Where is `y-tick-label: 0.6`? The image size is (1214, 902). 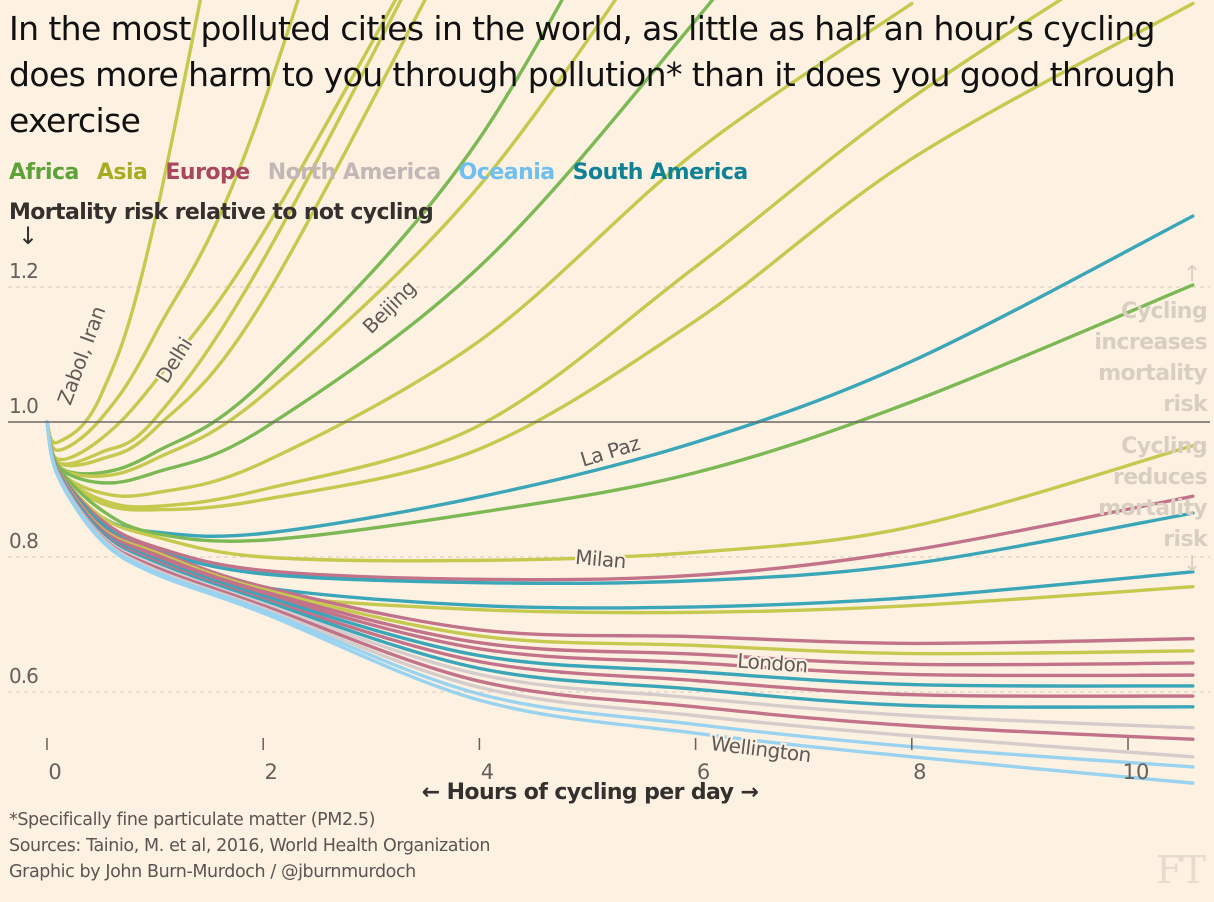
y-tick-label: 0.6 is located at coordinates (23, 676).